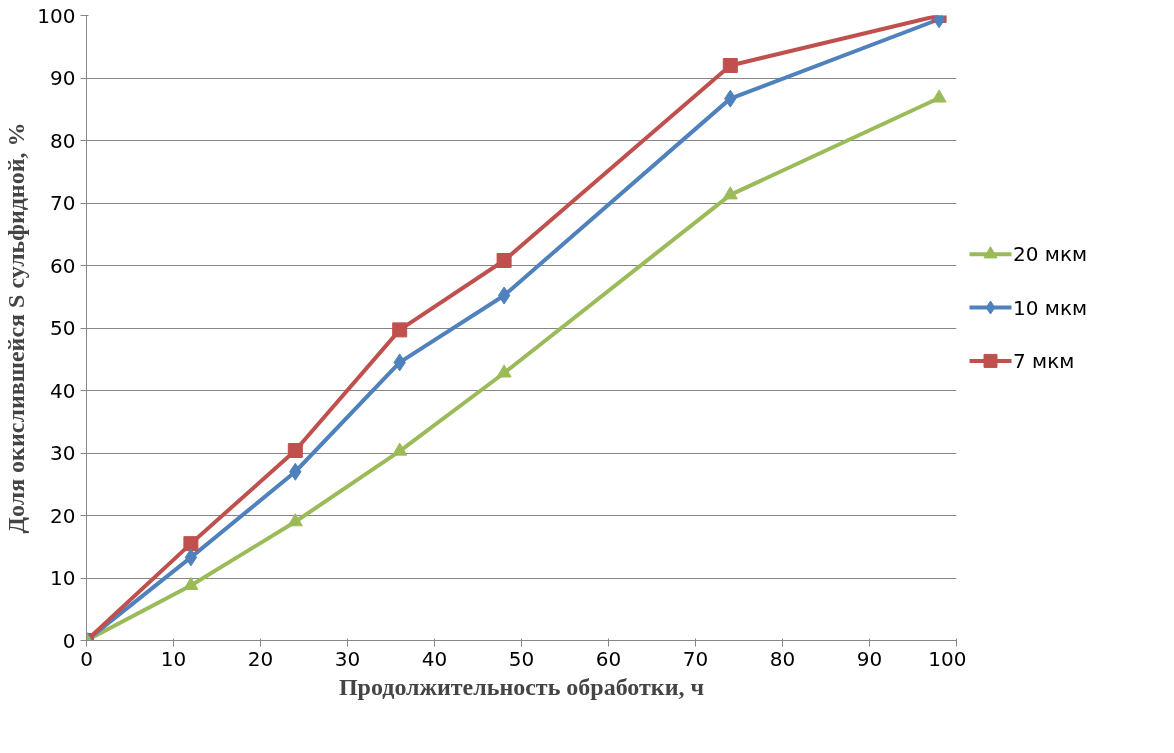 Image resolution: width=1174 pixels, height=753 pixels. I want to click on y-tick-label: 60, so click(63, 265).